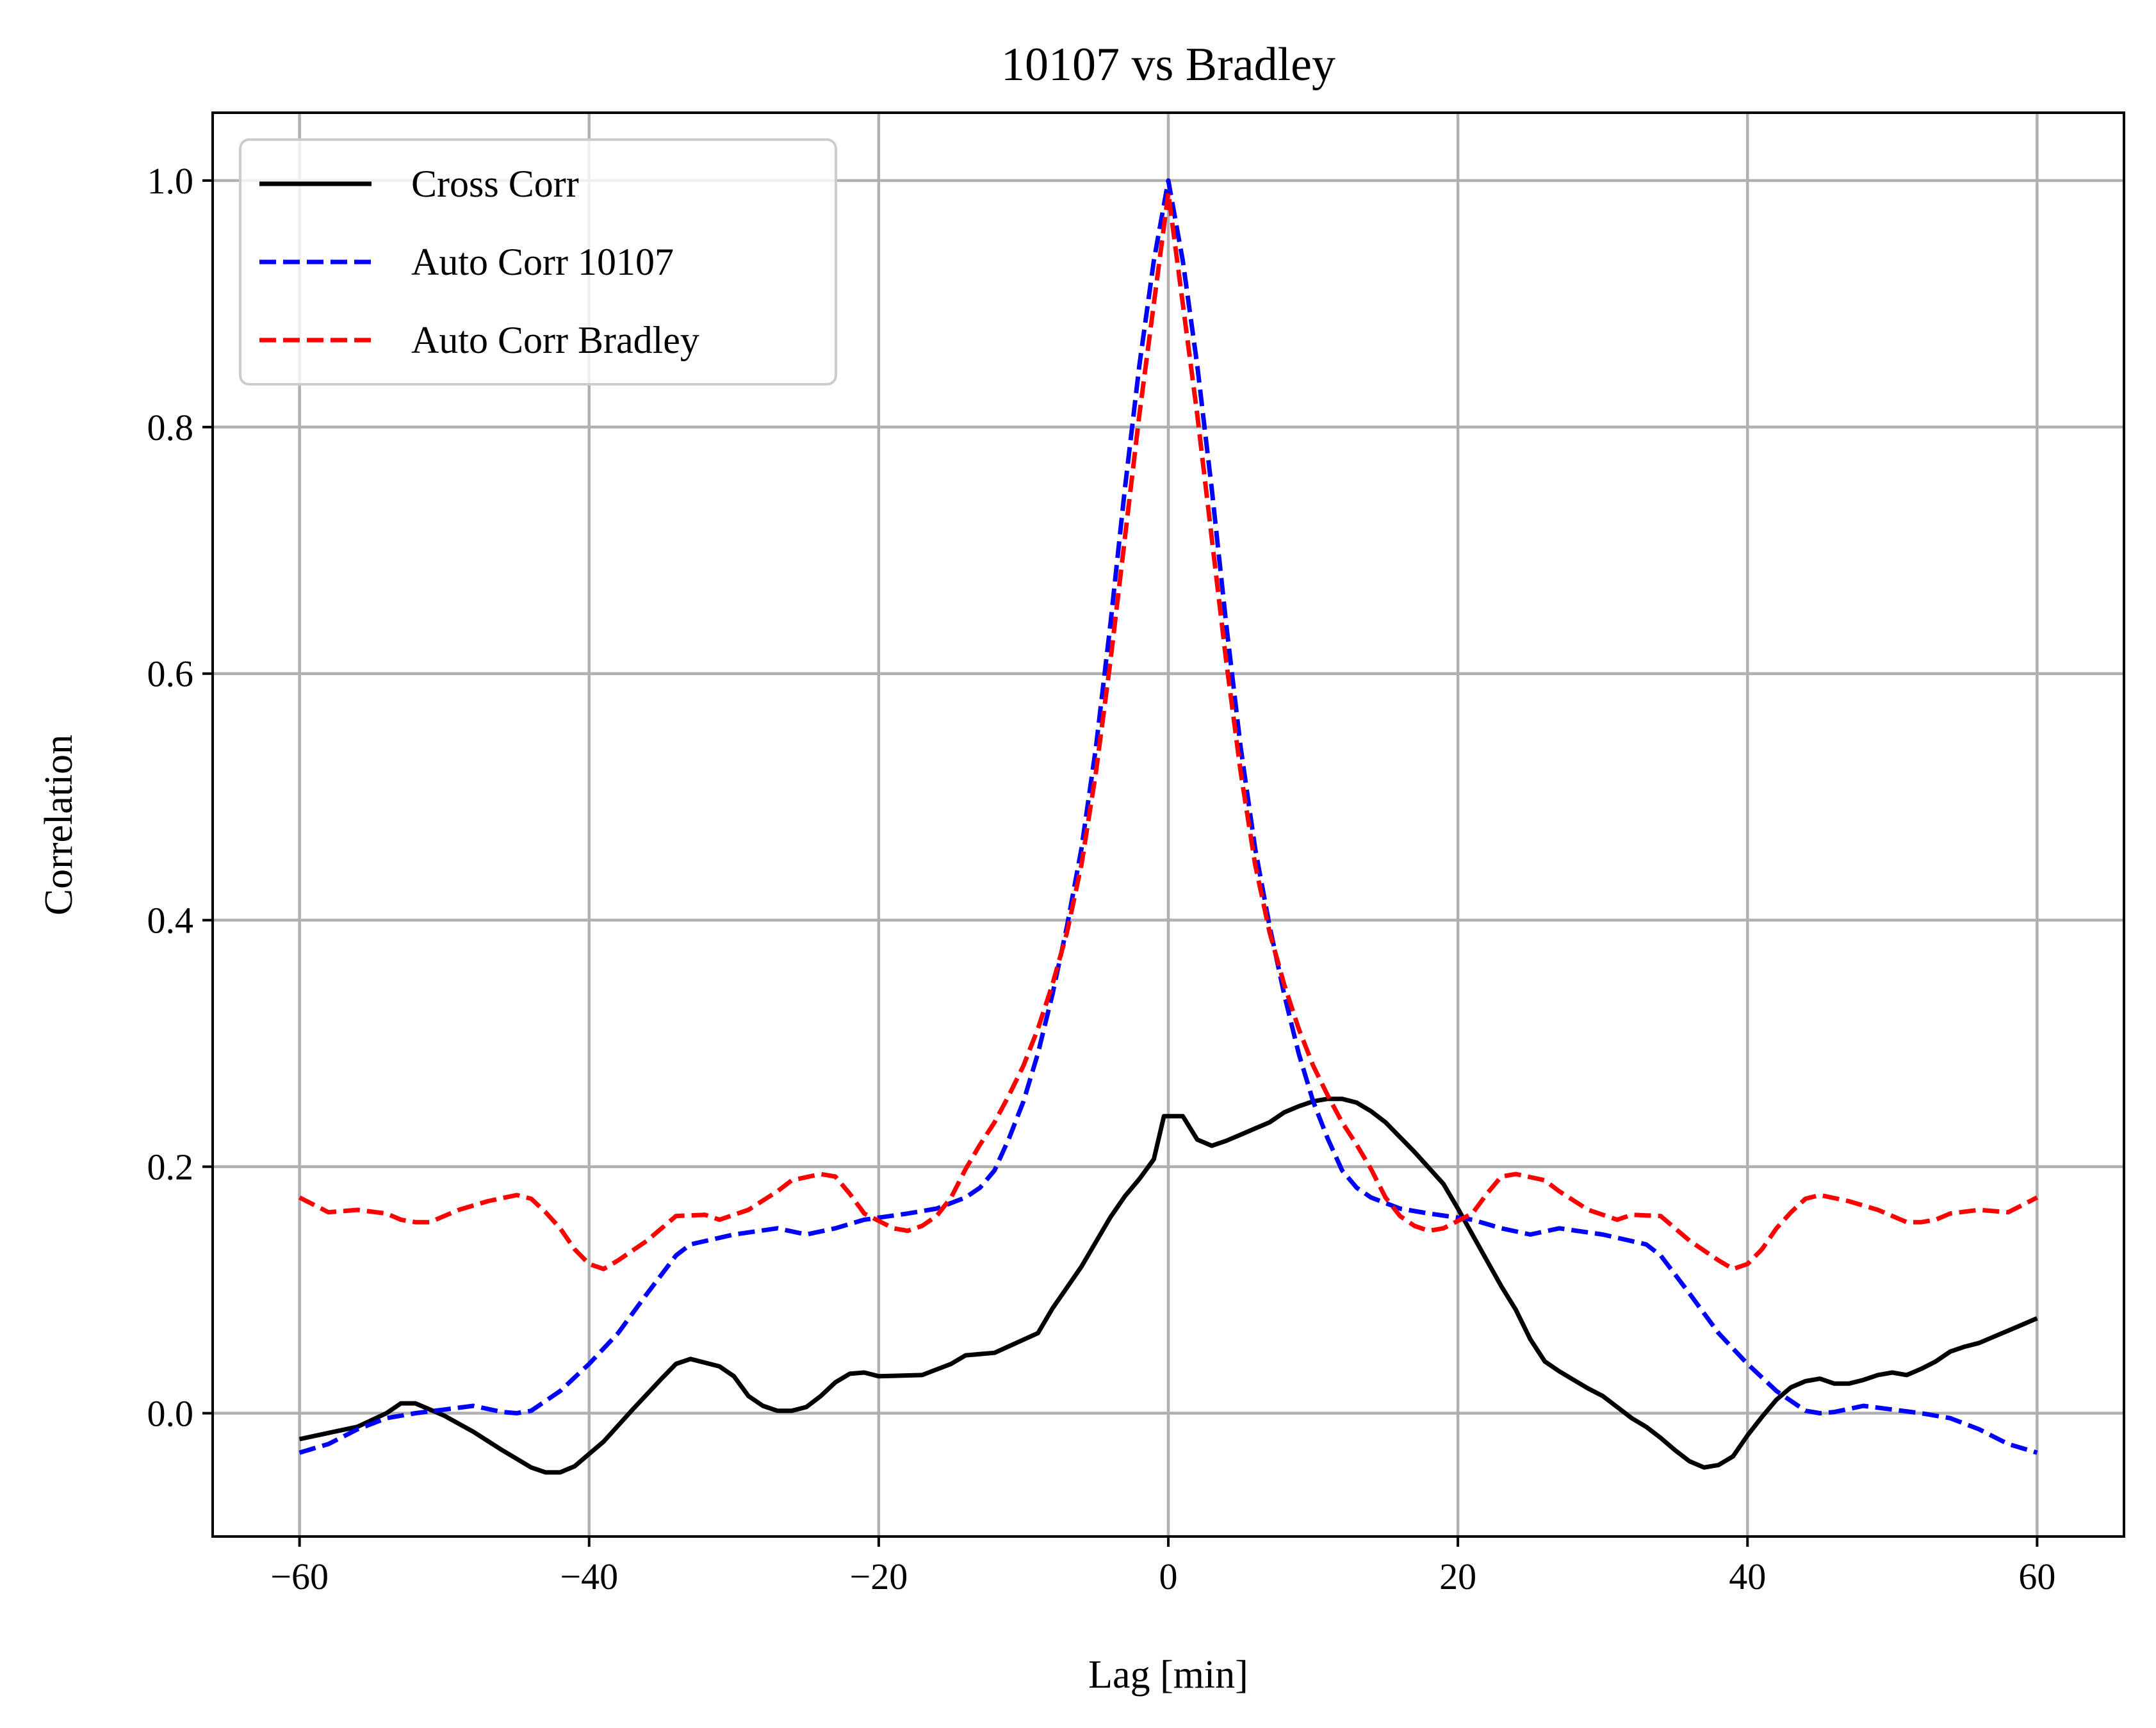 Image resolution: width=2156 pixels, height=1728 pixels. What do you see at coordinates (170, 1167) in the screenshot?
I see `y-tick-label: 0.2` at bounding box center [170, 1167].